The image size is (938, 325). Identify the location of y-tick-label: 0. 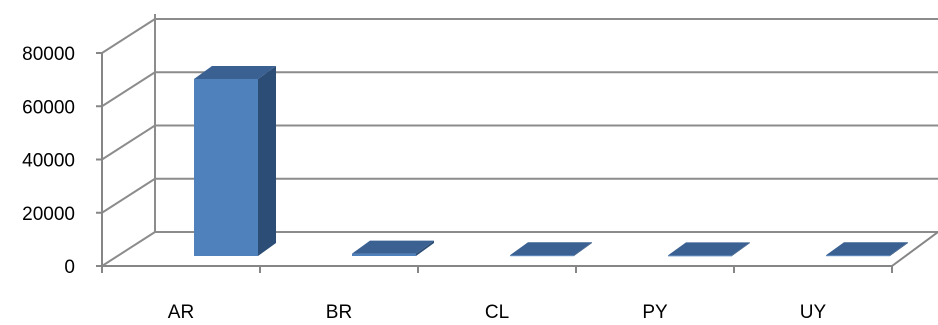
(69, 267).